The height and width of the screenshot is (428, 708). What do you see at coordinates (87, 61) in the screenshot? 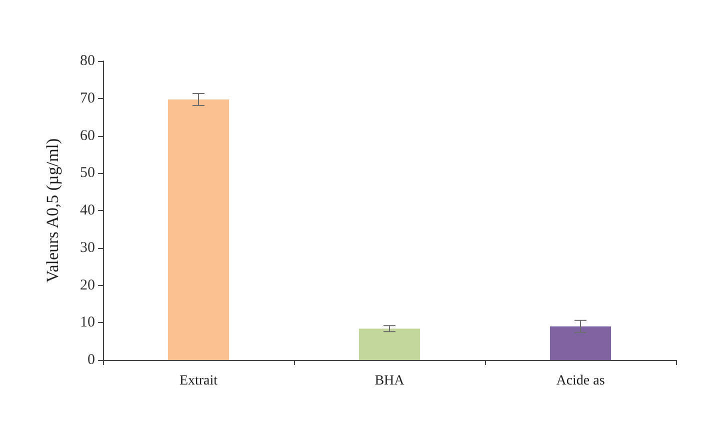
I see `y-tick-label: 80` at bounding box center [87, 61].